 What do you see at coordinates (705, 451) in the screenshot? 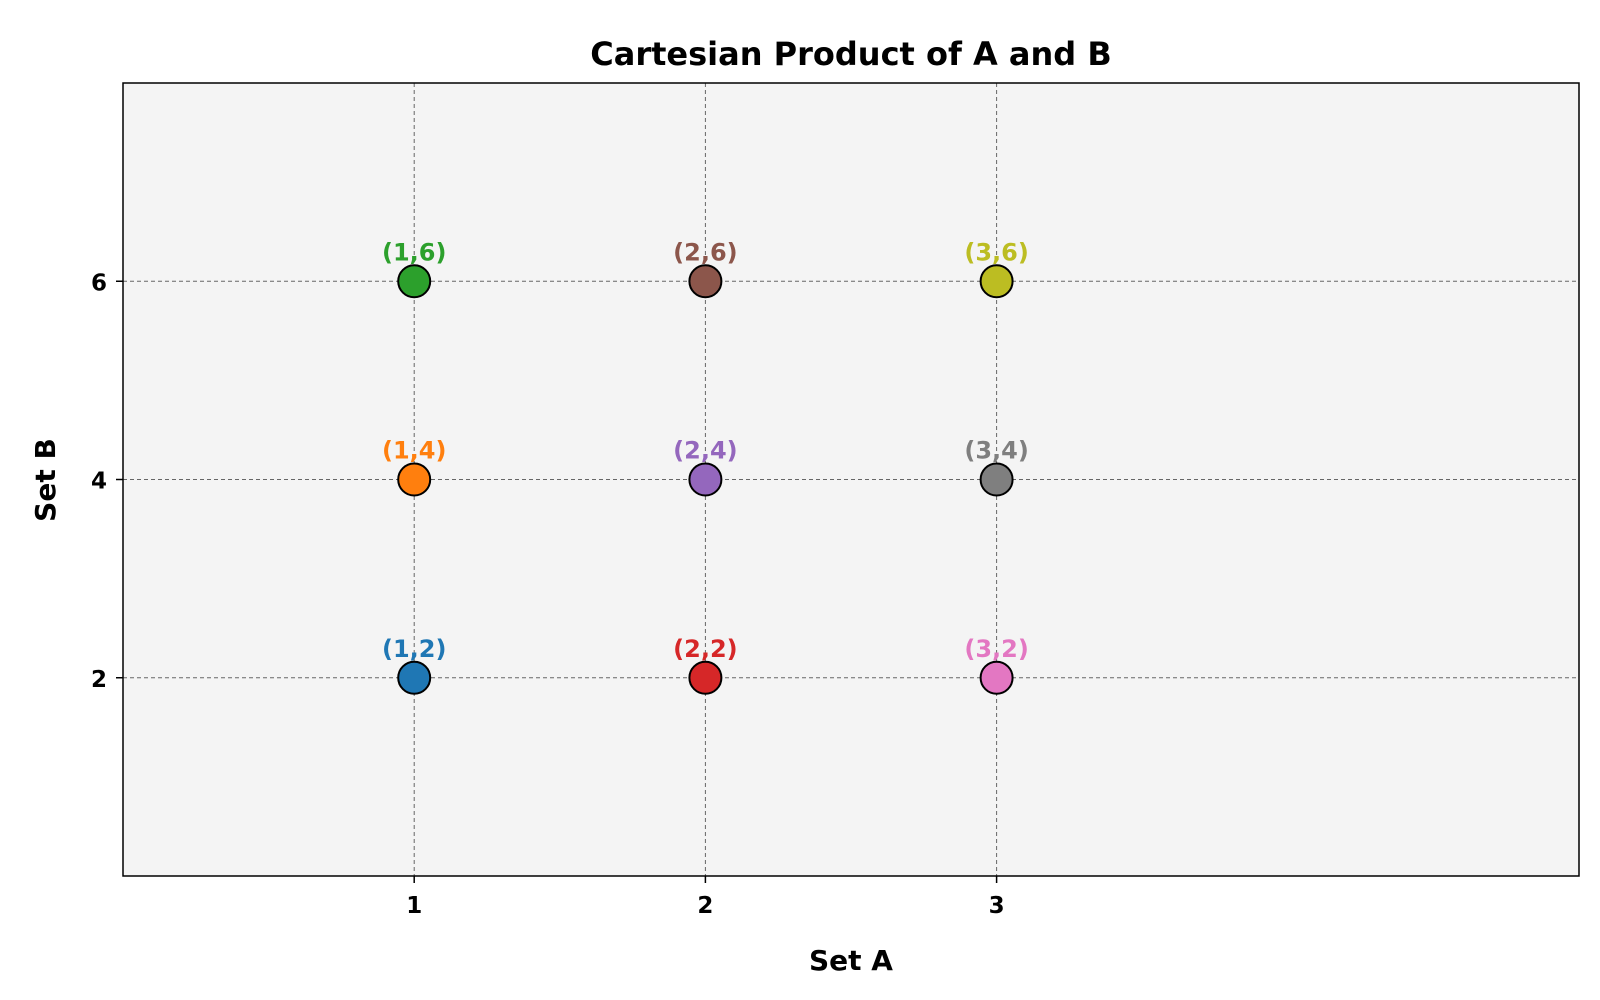
I see `point-label: (2,4)` at bounding box center [705, 451].